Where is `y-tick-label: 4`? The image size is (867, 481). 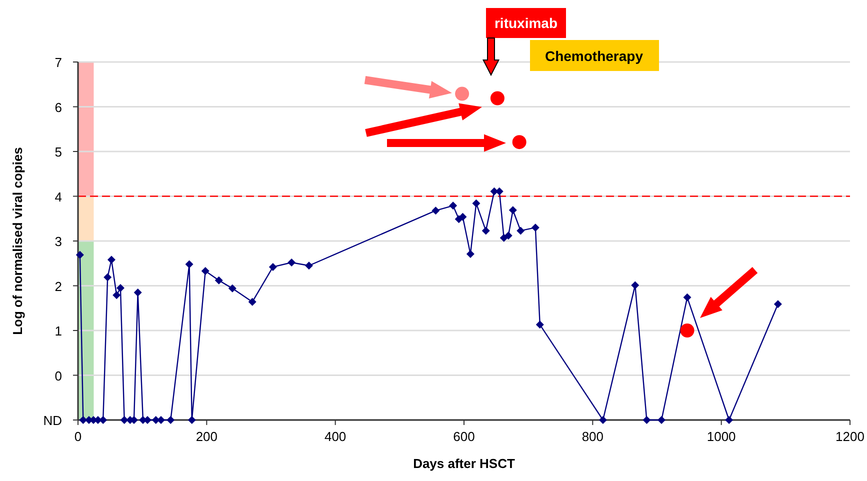 y-tick-label: 4 is located at coordinates (58, 196).